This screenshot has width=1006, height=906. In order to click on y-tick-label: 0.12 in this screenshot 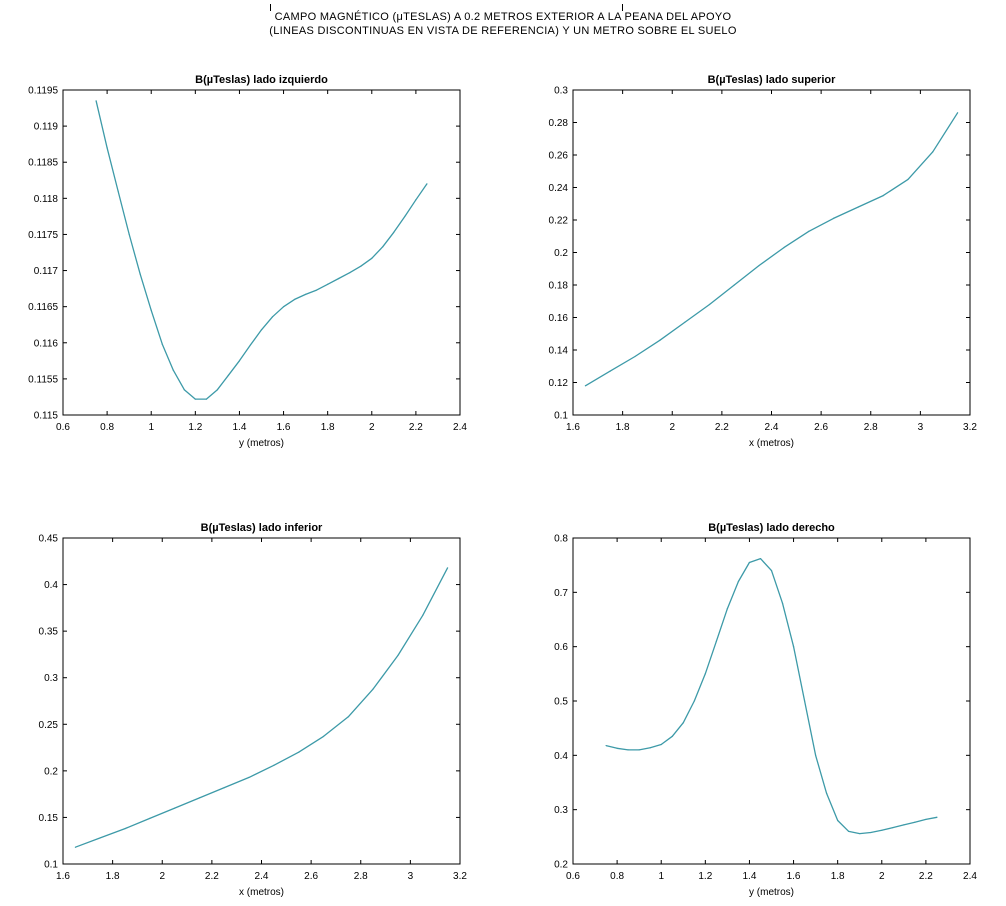, I will do `click(559, 383)`.